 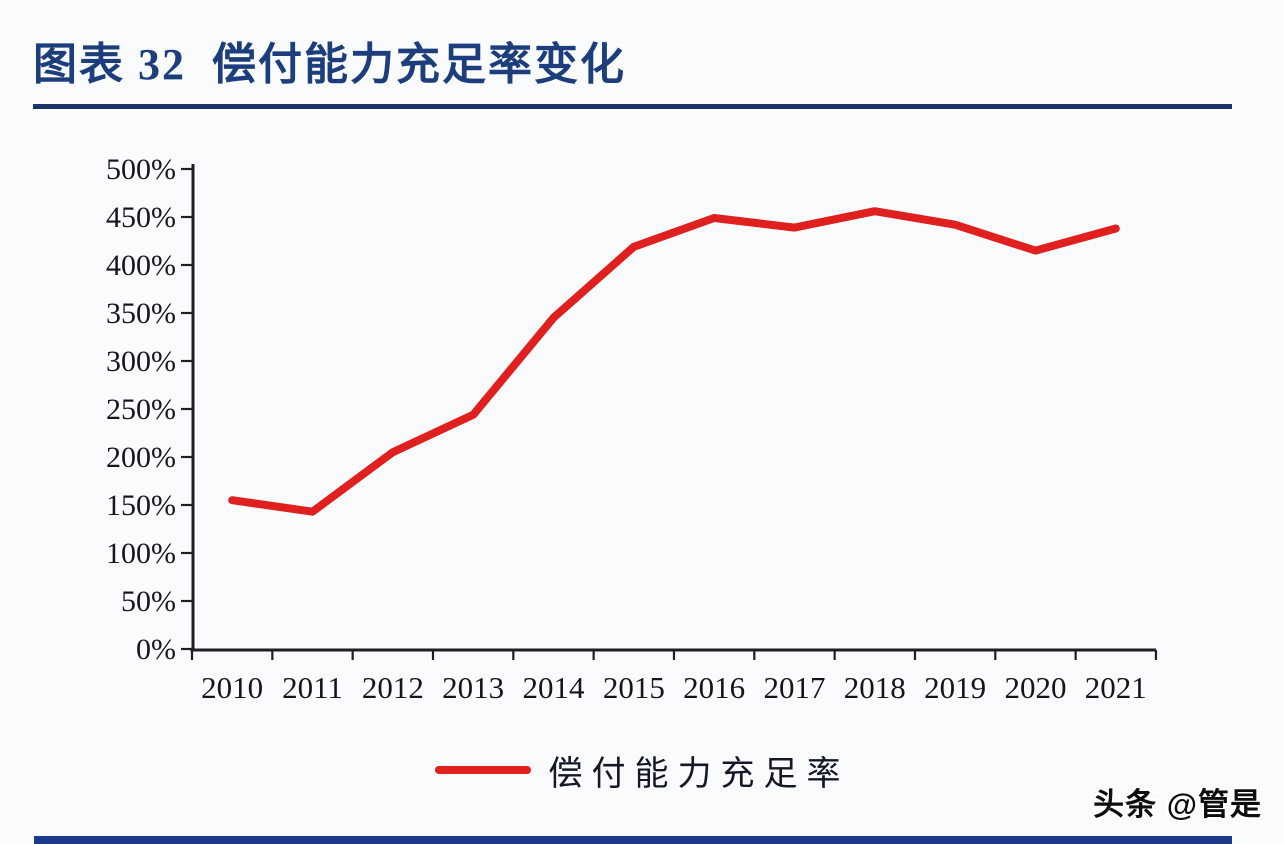 I want to click on svg-text: 2014, so click(x=553, y=687).